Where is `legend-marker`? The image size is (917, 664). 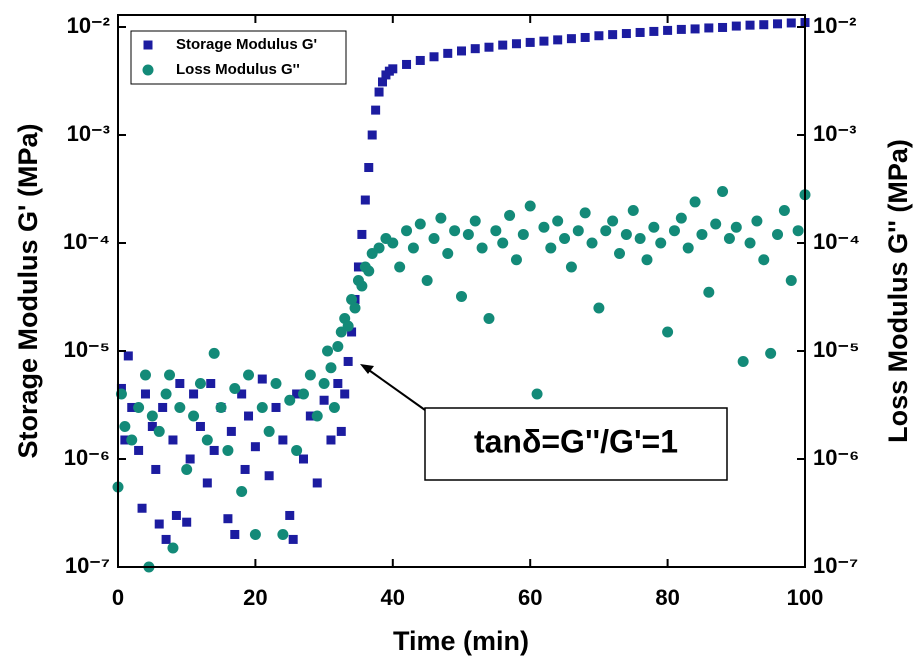 legend-marker is located at coordinates (148, 70).